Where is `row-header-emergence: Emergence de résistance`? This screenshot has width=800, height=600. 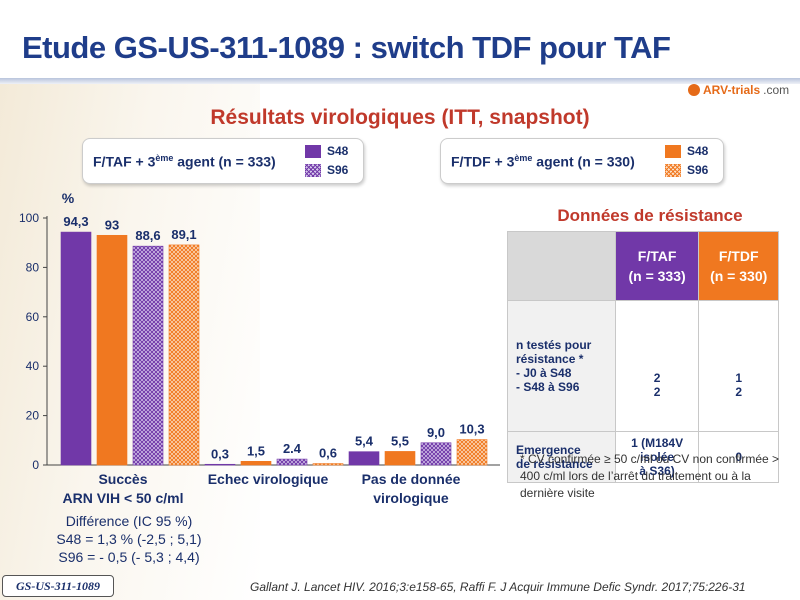
row-header-emergence: Emergence de résistance is located at coordinates (561, 457).